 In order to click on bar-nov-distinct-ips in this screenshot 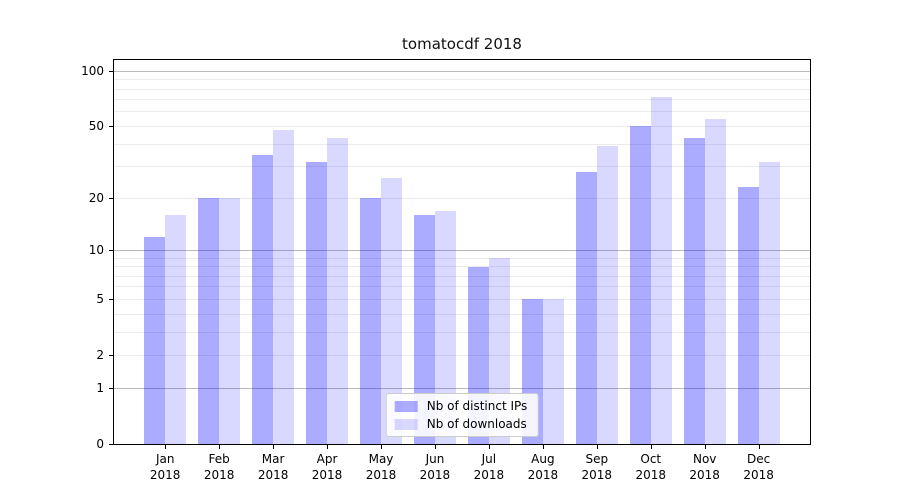, I will do `click(694, 291)`.